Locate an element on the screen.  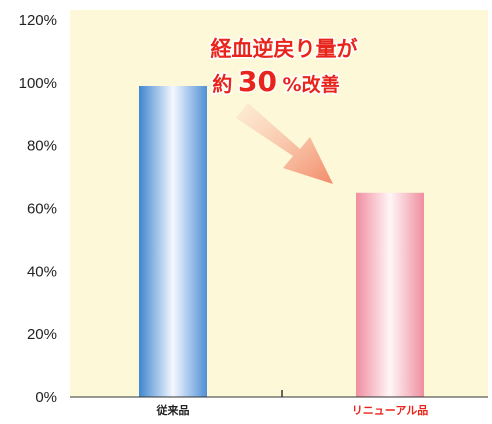
y-tick-label: 40% is located at coordinates (42, 271).